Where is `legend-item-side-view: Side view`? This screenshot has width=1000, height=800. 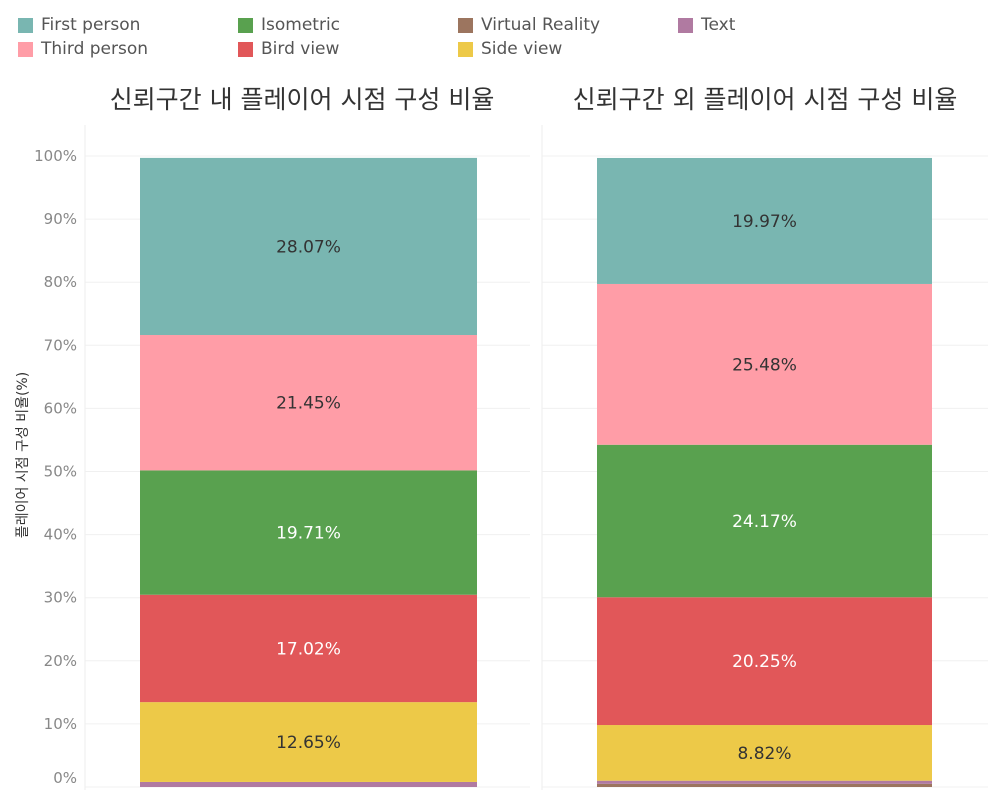 legend-item-side-view: Side view is located at coordinates (510, 49).